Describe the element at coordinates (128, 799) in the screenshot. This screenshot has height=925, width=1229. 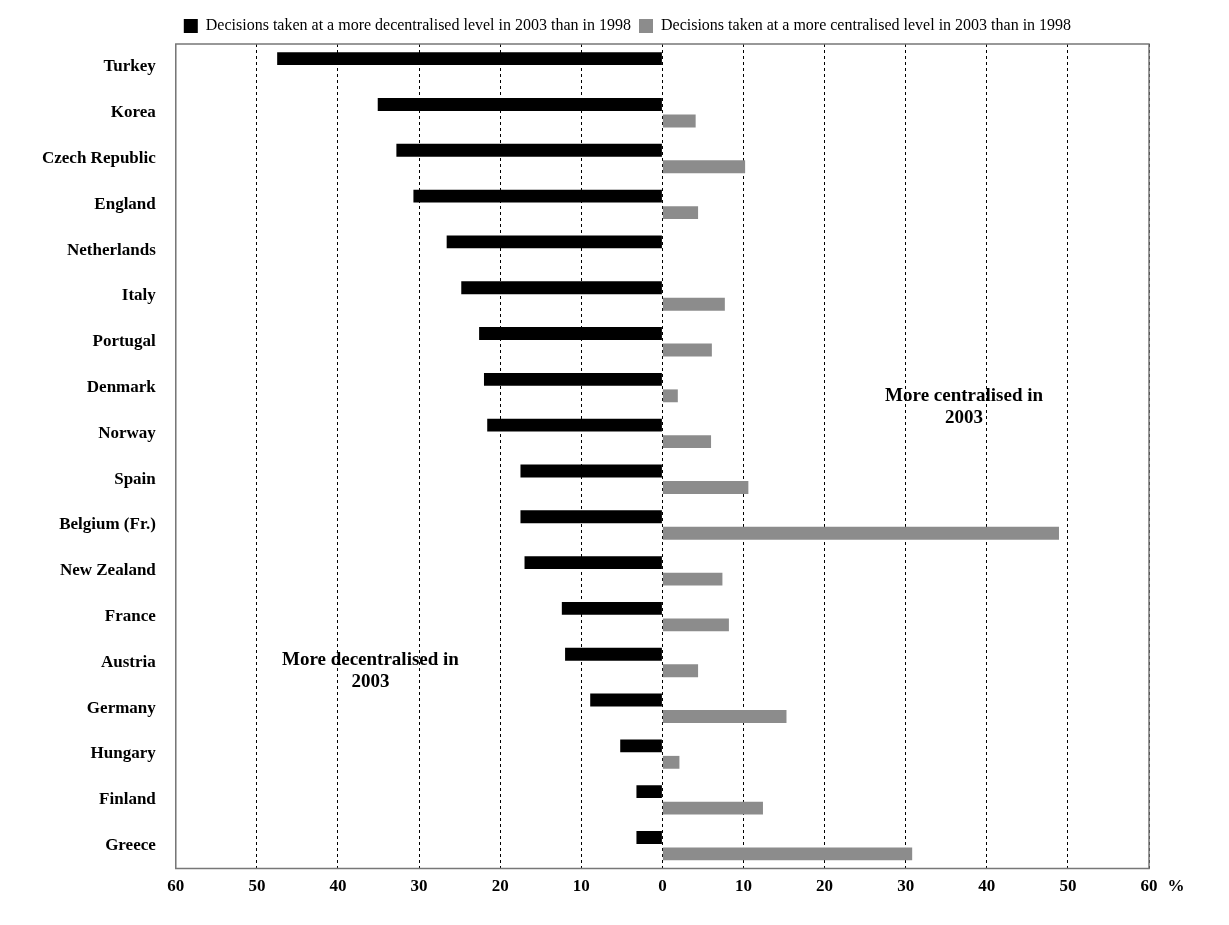
I see `y-tick-label: Finland` at that location.